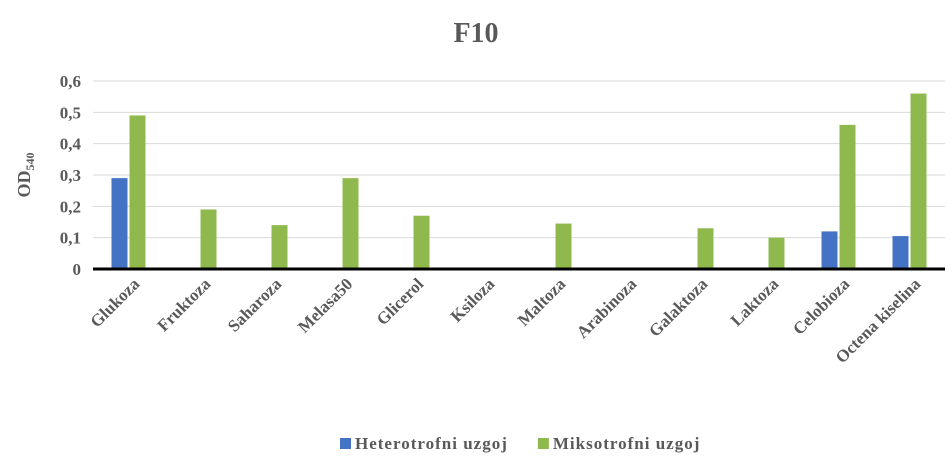 The image size is (952, 466). What do you see at coordinates (30, 162) in the screenshot?
I see `y-label-subscript: 540` at bounding box center [30, 162].